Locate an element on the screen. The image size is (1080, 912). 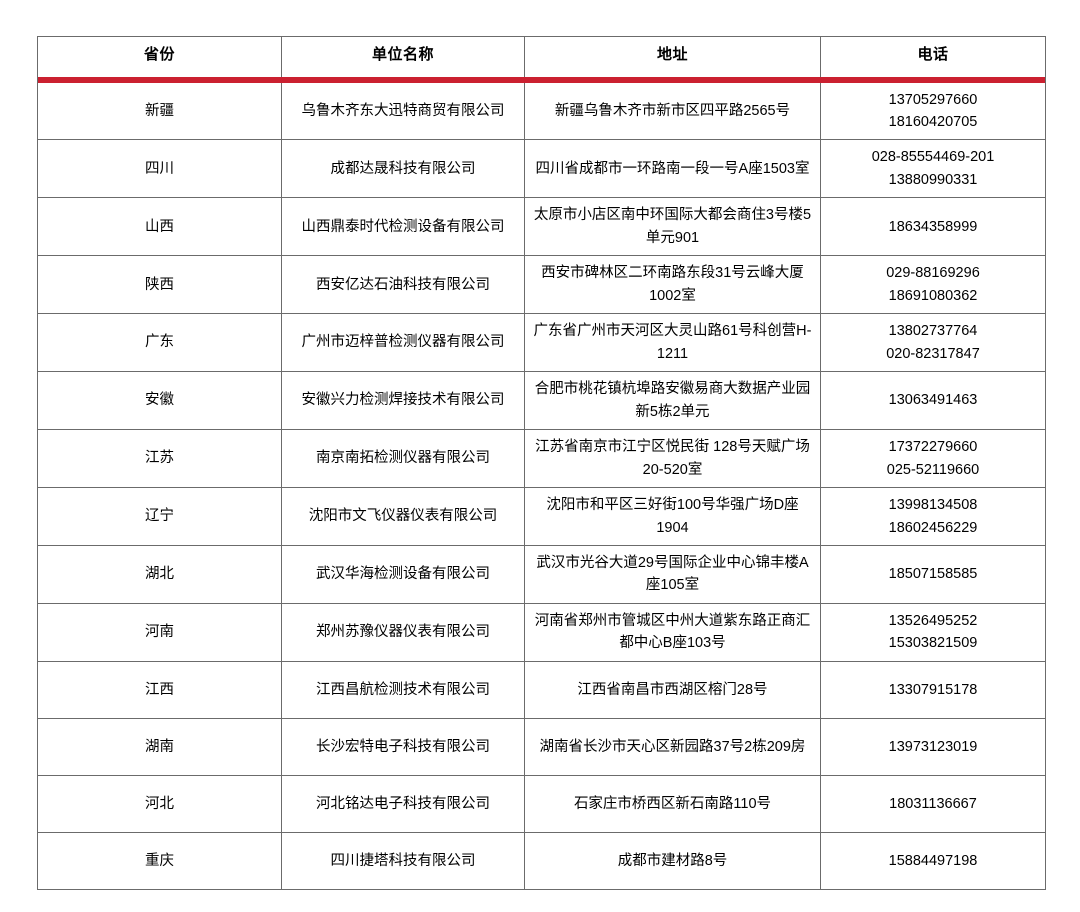
cell-province: 江苏 is located at coordinates (159, 459).